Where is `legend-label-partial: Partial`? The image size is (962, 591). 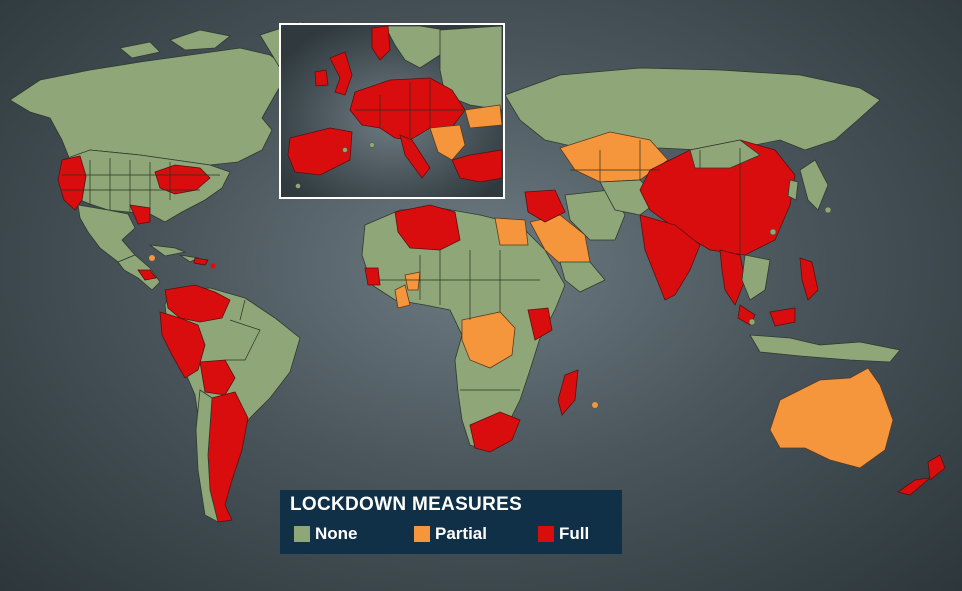 legend-label-partial: Partial is located at coordinates (461, 533).